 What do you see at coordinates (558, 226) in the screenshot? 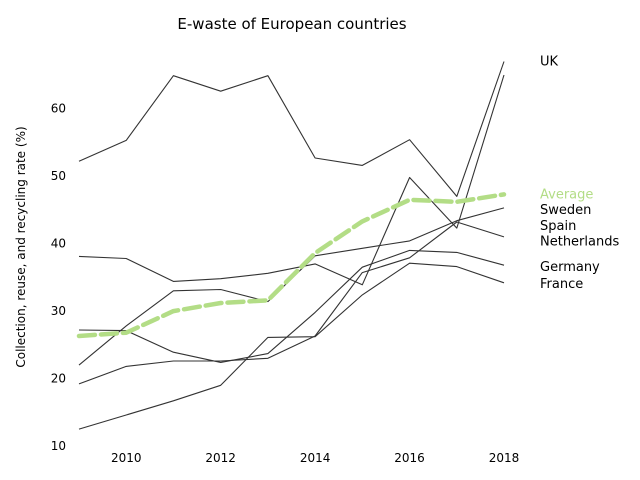
I see `series-label-spain: Spain` at bounding box center [558, 226].